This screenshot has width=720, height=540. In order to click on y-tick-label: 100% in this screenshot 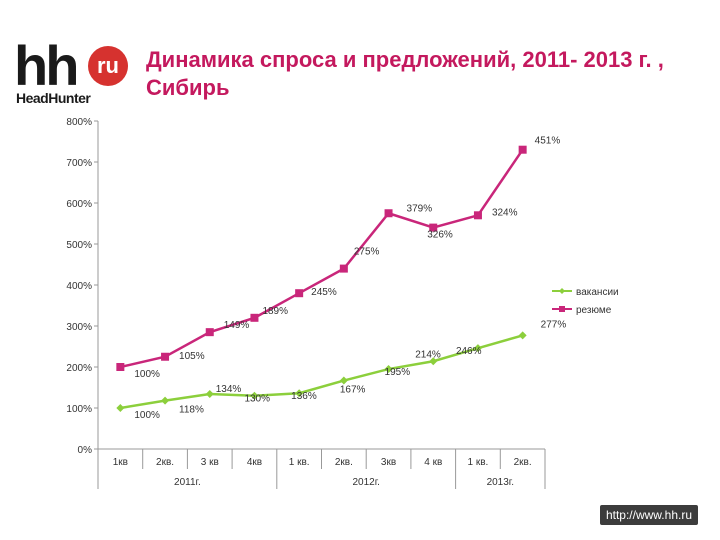, I will do `click(79, 409)`.